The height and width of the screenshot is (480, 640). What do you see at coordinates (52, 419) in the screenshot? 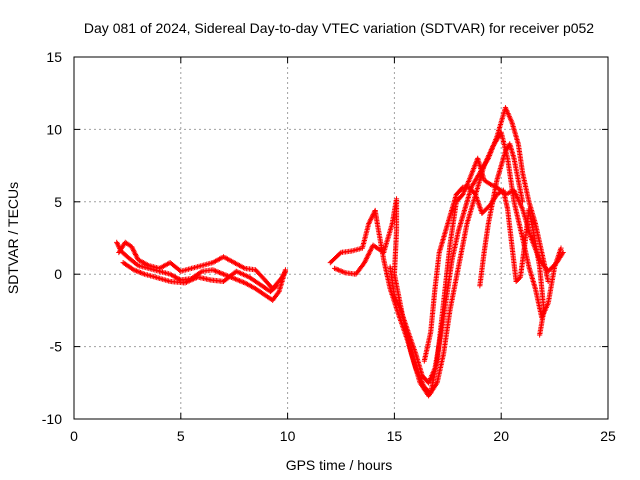
I see `y-tick-label: -10` at bounding box center [52, 419].